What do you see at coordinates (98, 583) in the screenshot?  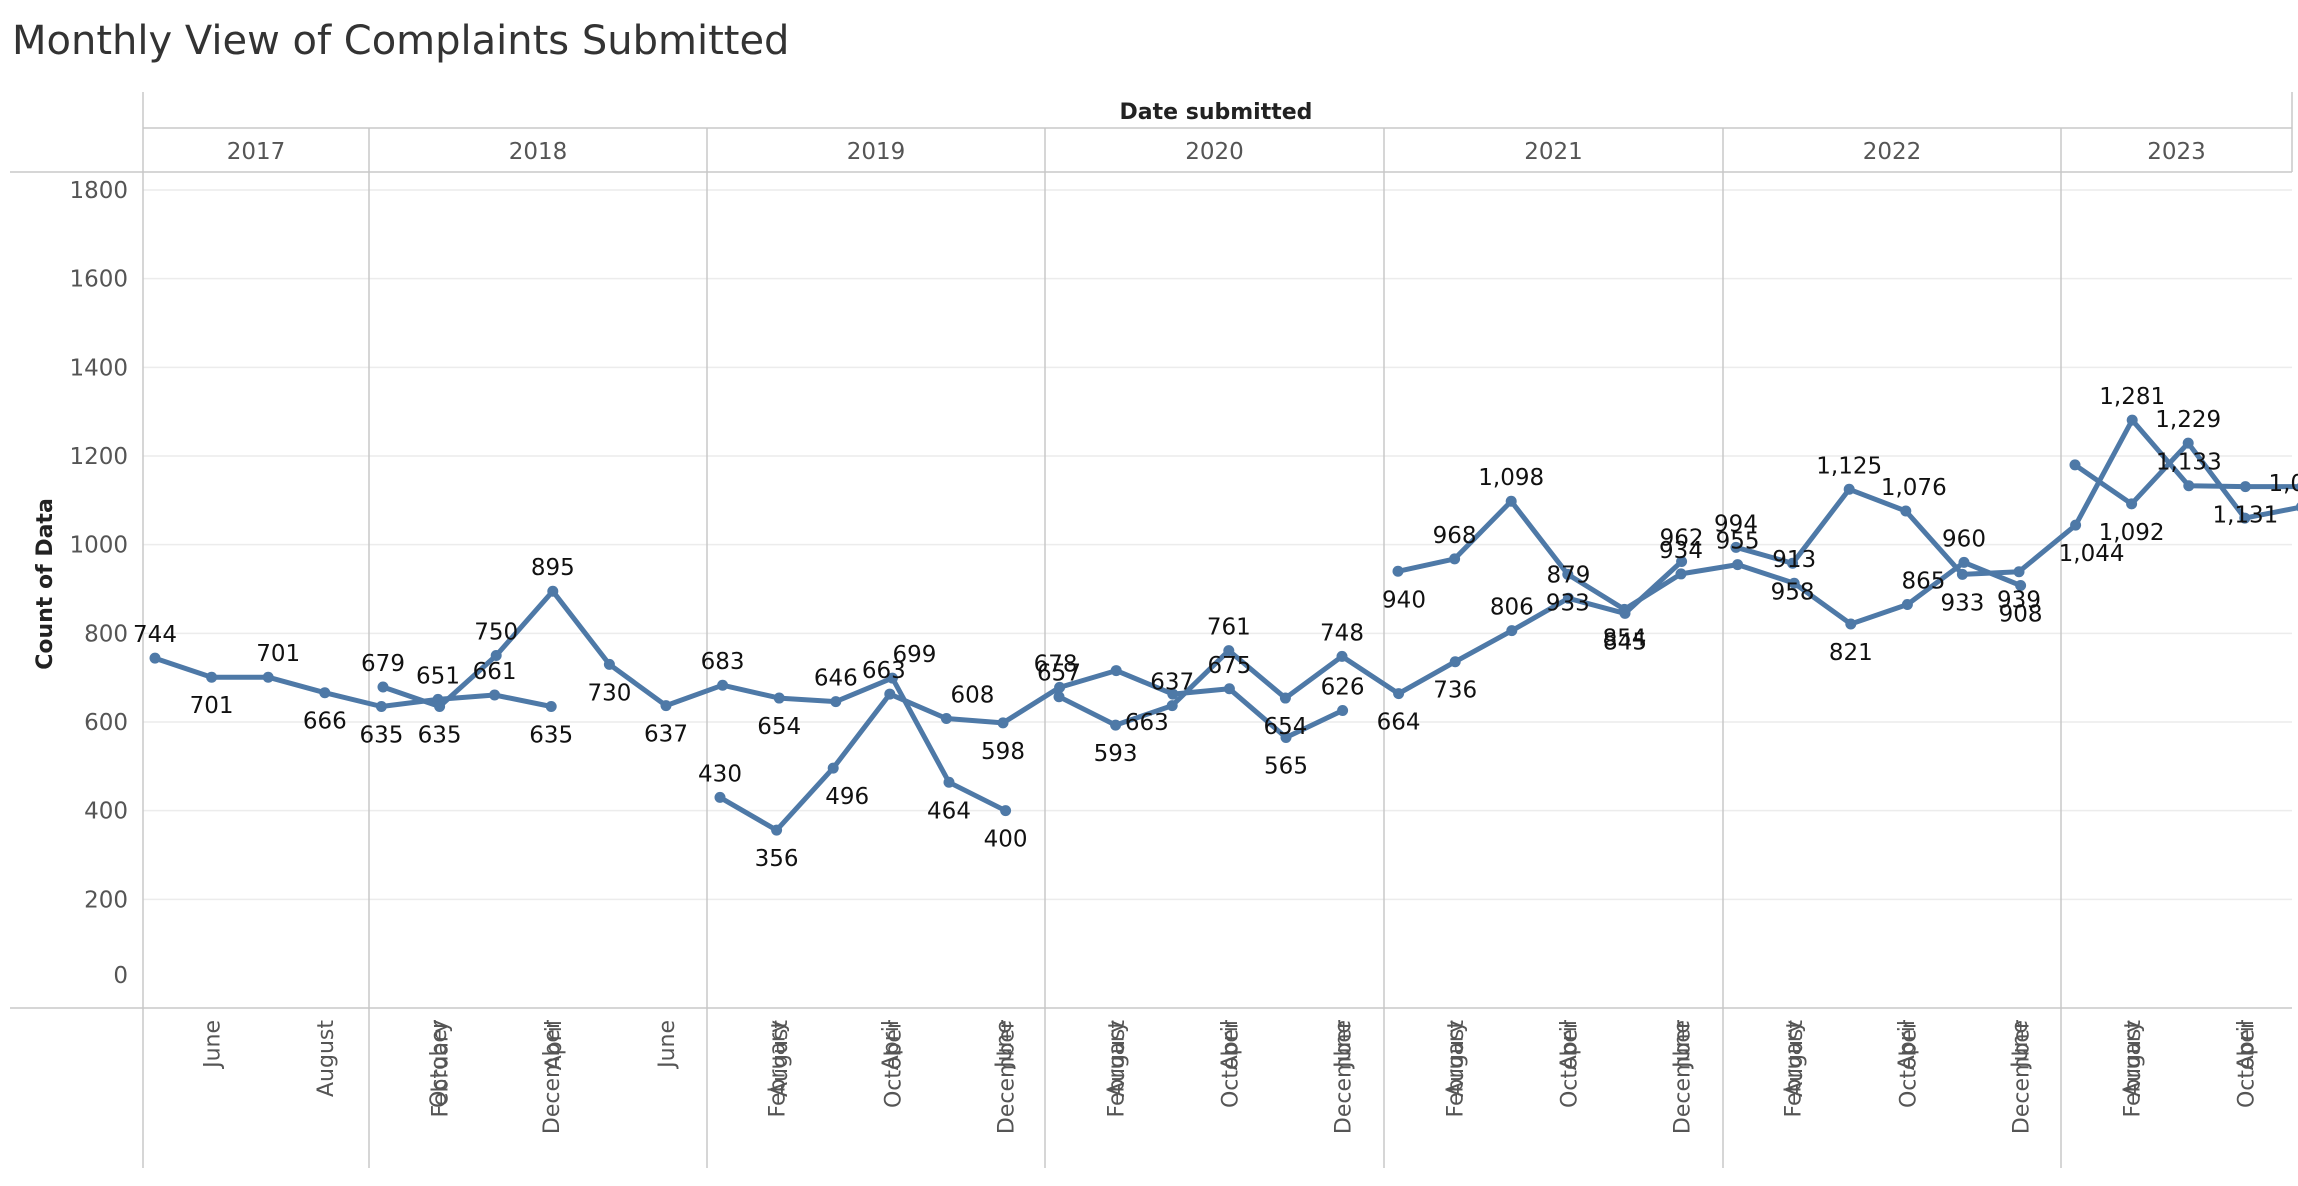 I see `y-axis-ticks: 0 200 400 600 800 1000 1200 1400 1600 1800` at bounding box center [98, 583].